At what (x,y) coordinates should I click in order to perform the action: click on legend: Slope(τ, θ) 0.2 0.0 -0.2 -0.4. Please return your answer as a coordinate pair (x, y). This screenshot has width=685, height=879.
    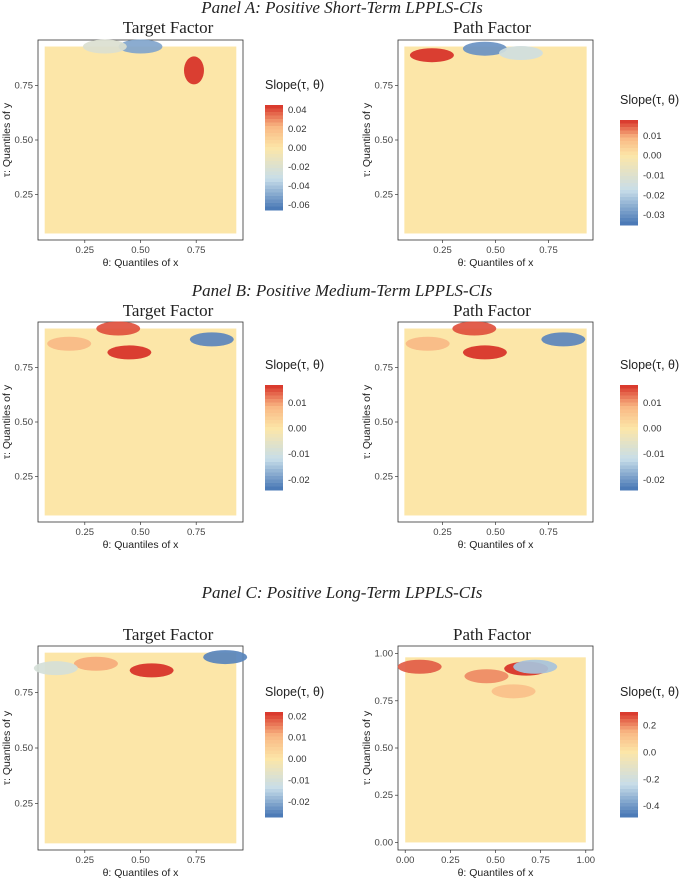
    Looking at the image, I should click on (649, 751).